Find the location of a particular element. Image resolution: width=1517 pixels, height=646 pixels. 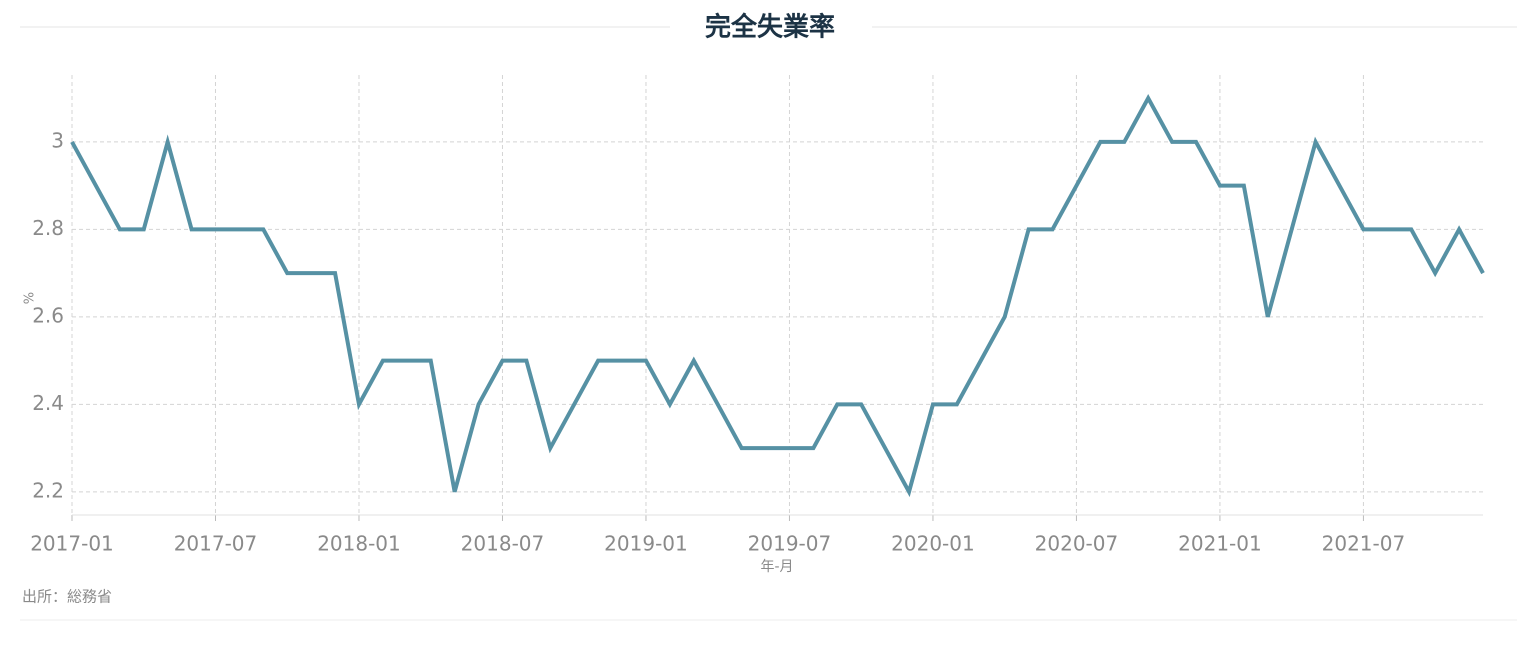

x-tick-label: 2017-01 is located at coordinates (72, 544).